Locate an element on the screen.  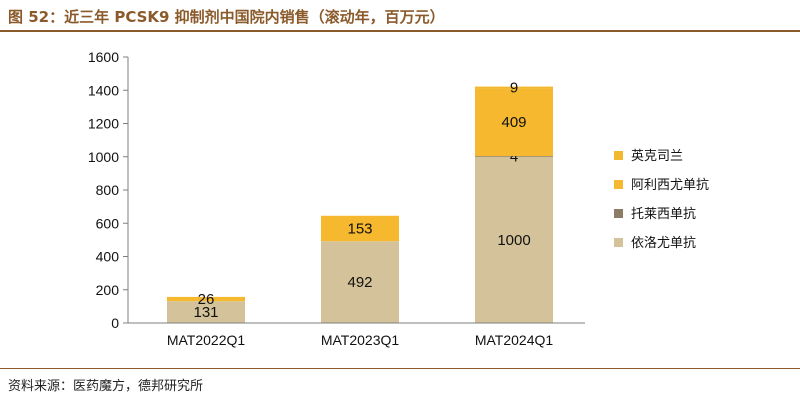
source-divider is located at coordinates (400, 368).